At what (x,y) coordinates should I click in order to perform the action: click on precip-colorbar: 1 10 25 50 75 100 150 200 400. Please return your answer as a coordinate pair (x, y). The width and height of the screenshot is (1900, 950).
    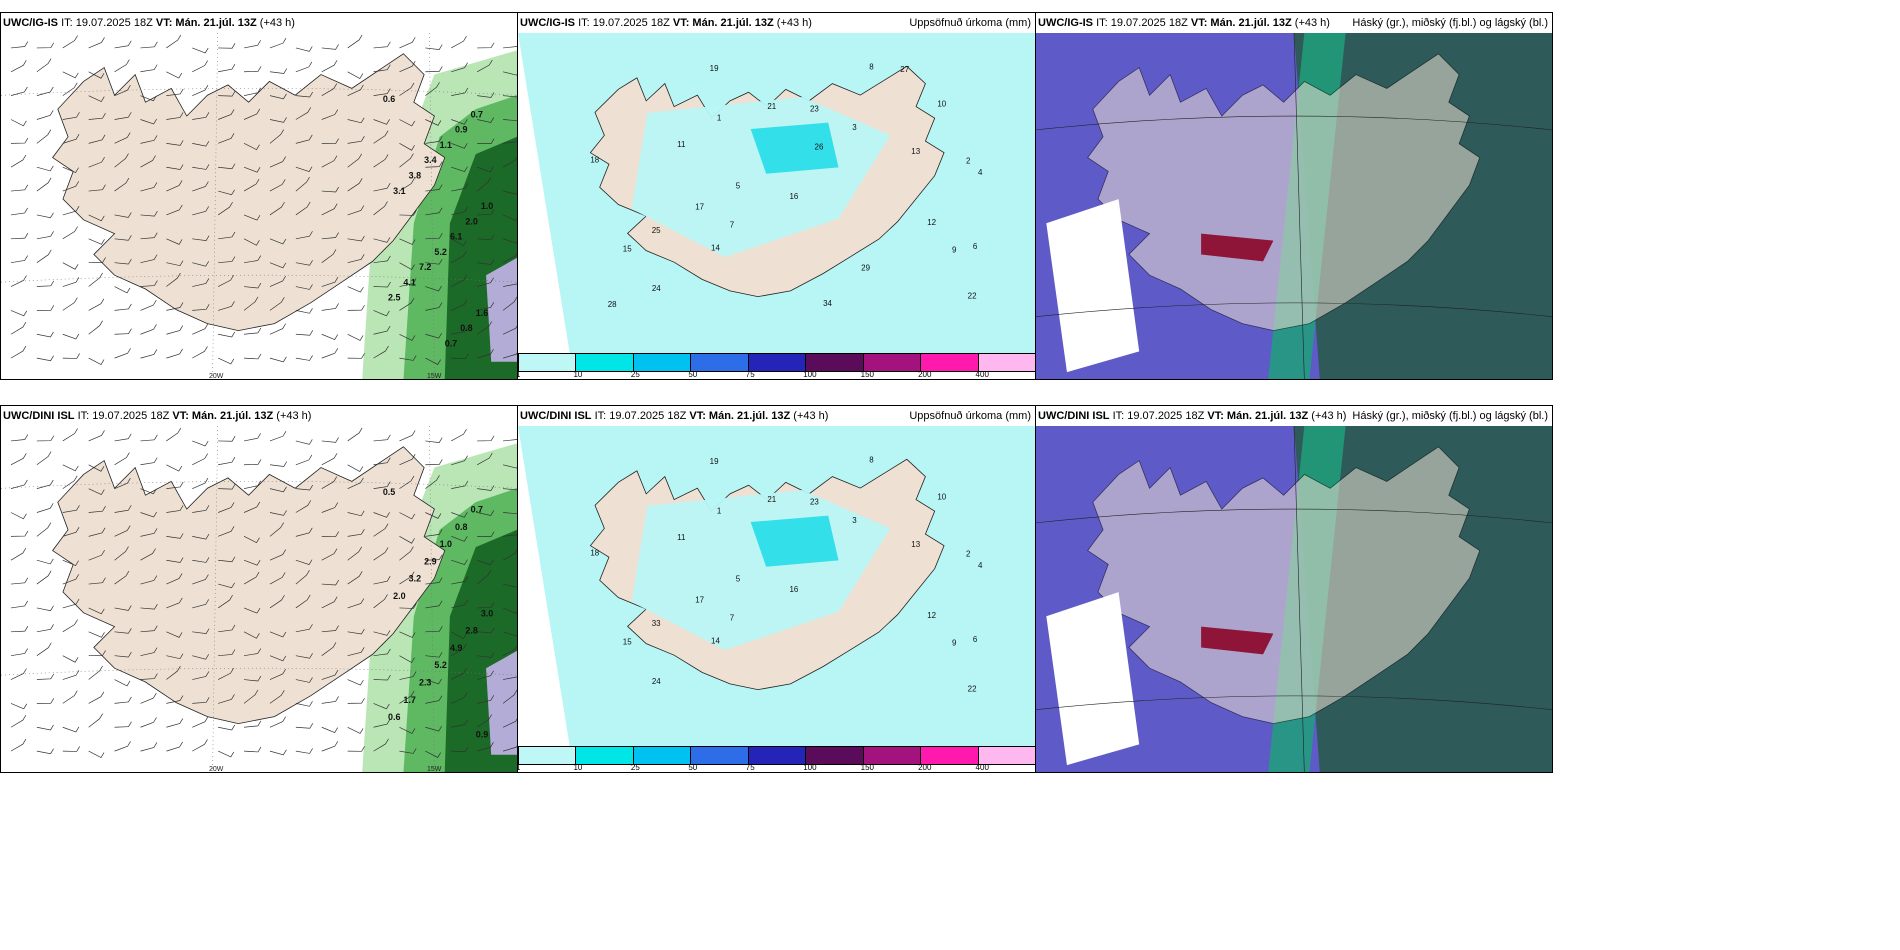
    Looking at the image, I should click on (776, 759).